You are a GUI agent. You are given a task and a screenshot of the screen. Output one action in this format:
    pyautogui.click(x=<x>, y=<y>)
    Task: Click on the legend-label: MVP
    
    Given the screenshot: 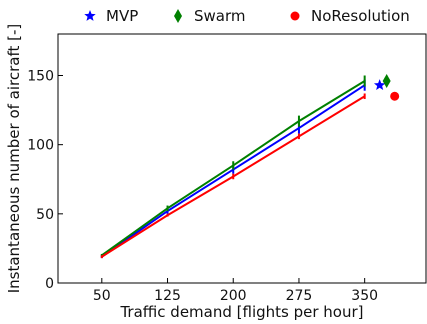 What is the action you would take?
    pyautogui.click(x=122, y=16)
    